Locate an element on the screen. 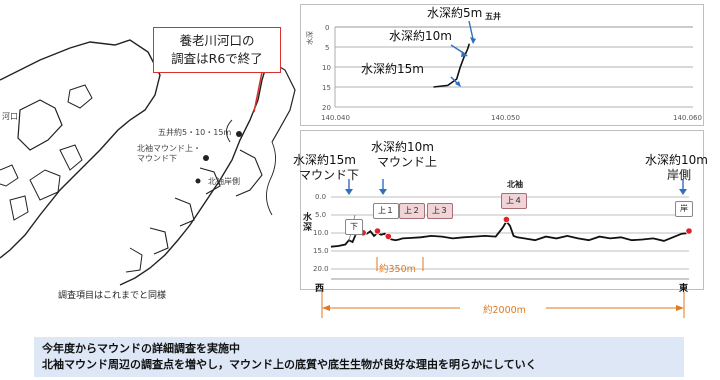  goi-point-marker is located at coordinates (239, 134).